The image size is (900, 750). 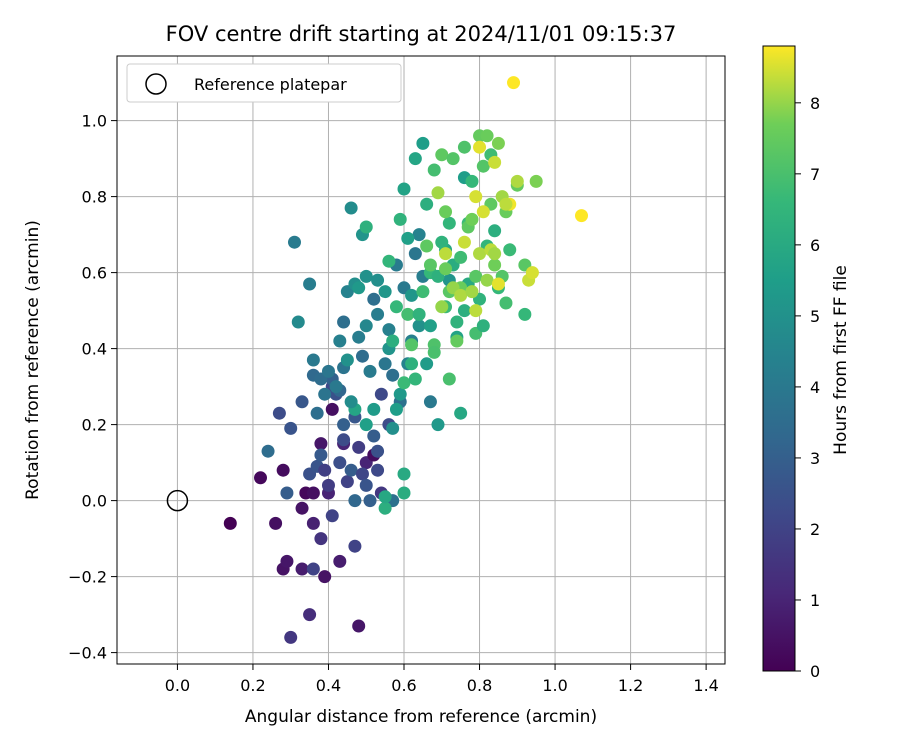 I want to click on colorbar-gradient, so click(x=779, y=358).